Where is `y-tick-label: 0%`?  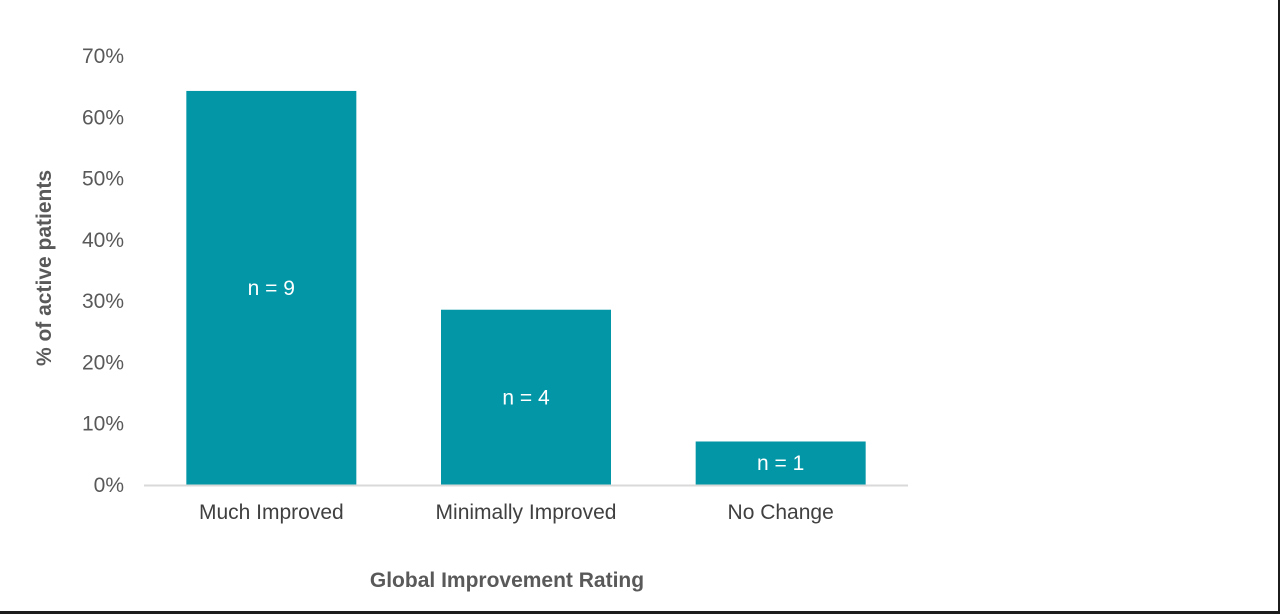 y-tick-label: 0% is located at coordinates (109, 485).